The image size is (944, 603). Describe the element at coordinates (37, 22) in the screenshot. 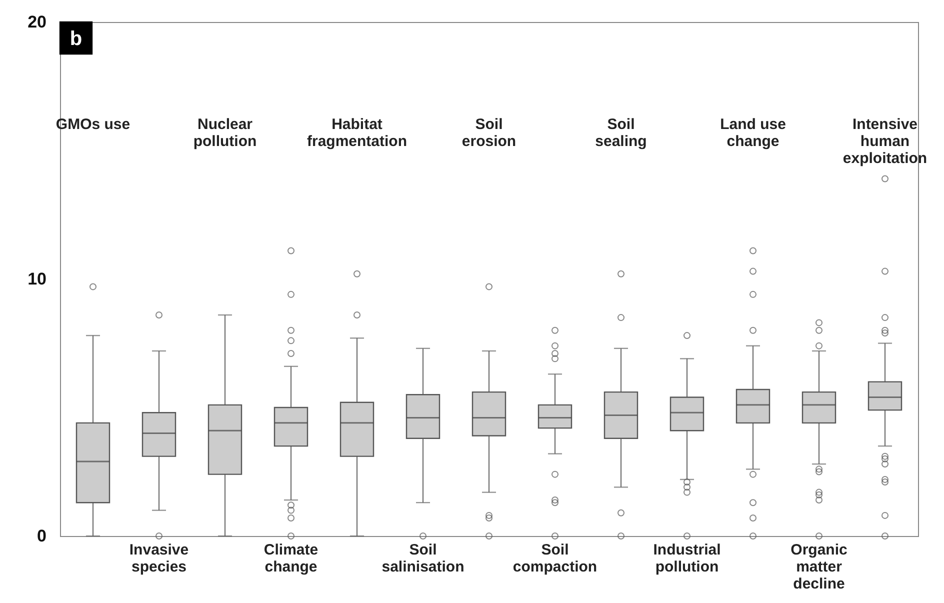

I see `y-tick-label: 20` at that location.